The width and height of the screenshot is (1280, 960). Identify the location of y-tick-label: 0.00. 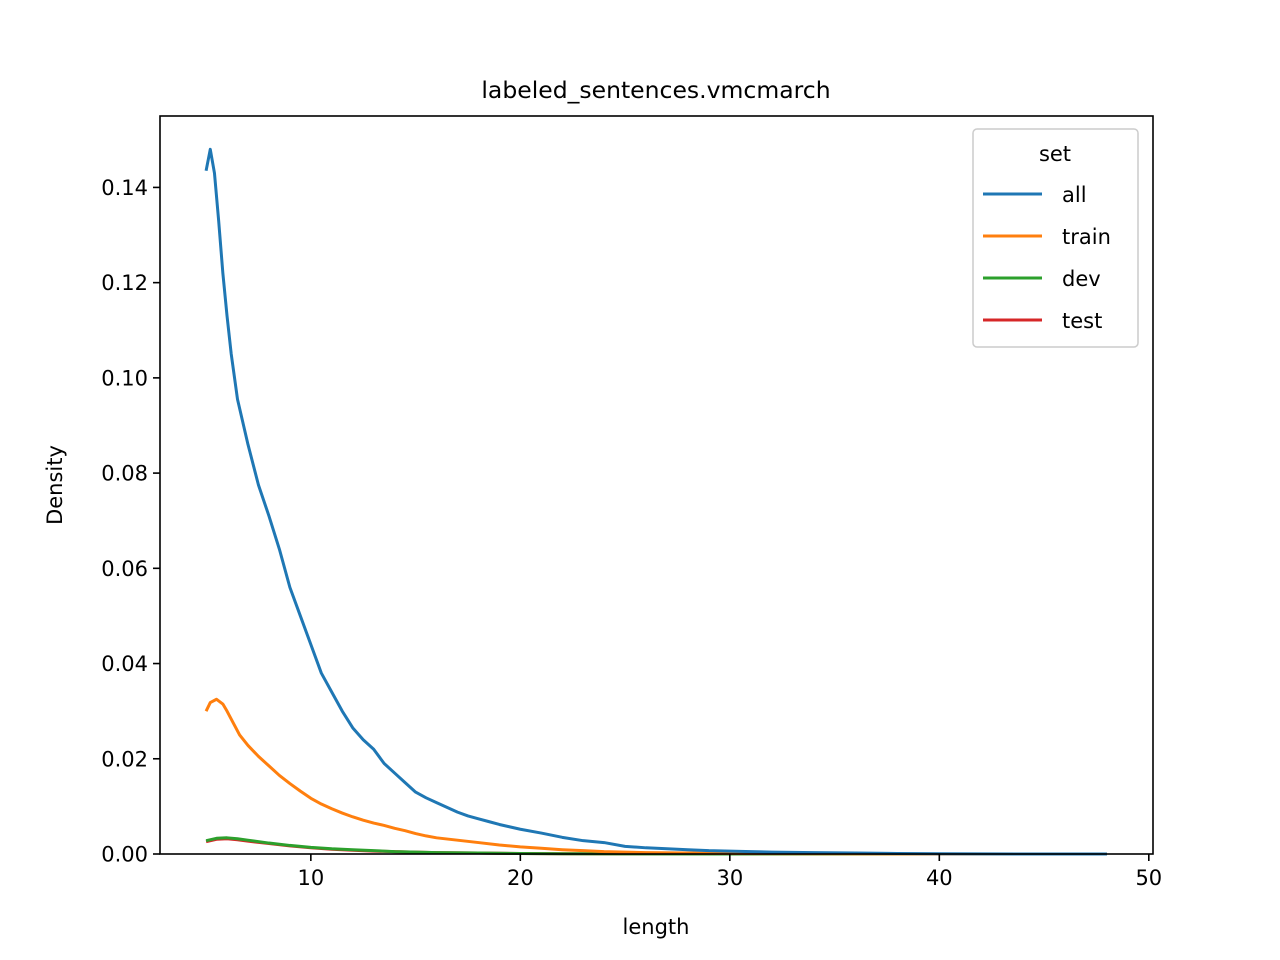
(124, 855).